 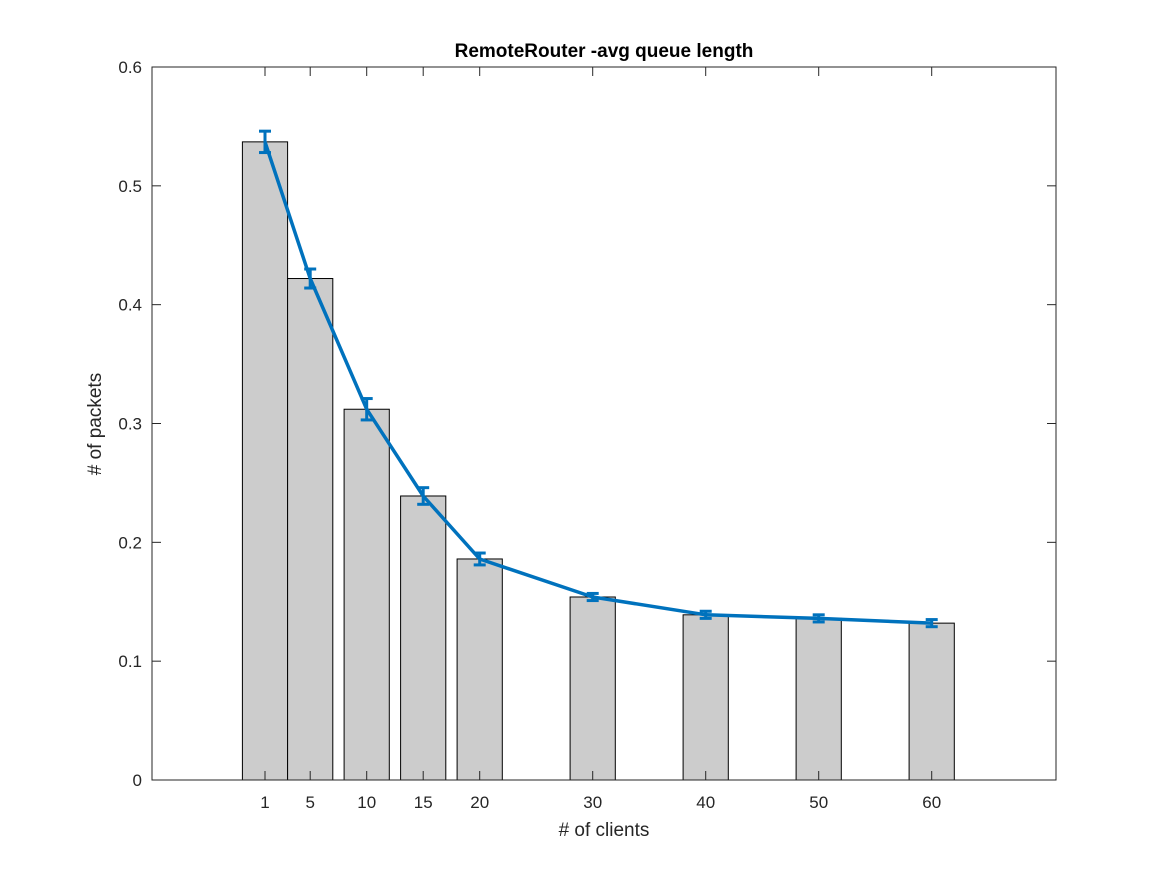 I want to click on y-tick-label-0.6: 0.6, so click(x=130, y=67).